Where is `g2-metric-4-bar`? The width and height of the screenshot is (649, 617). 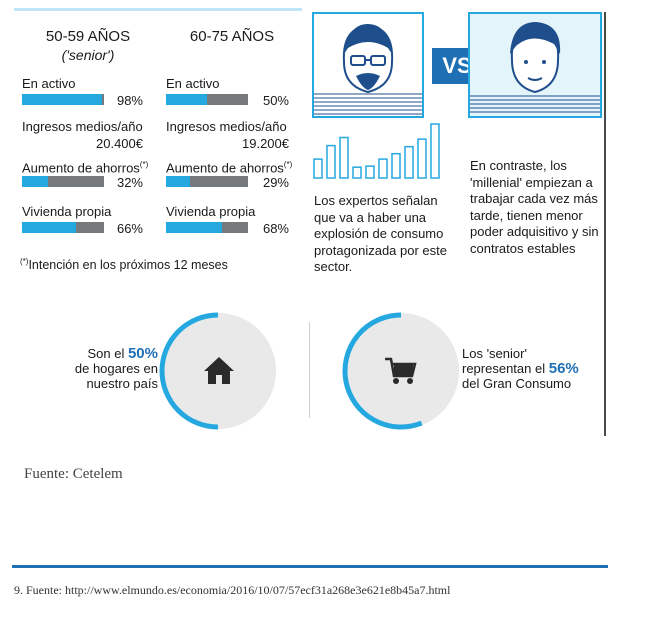
g2-metric-4-bar is located at coordinates (207, 227).